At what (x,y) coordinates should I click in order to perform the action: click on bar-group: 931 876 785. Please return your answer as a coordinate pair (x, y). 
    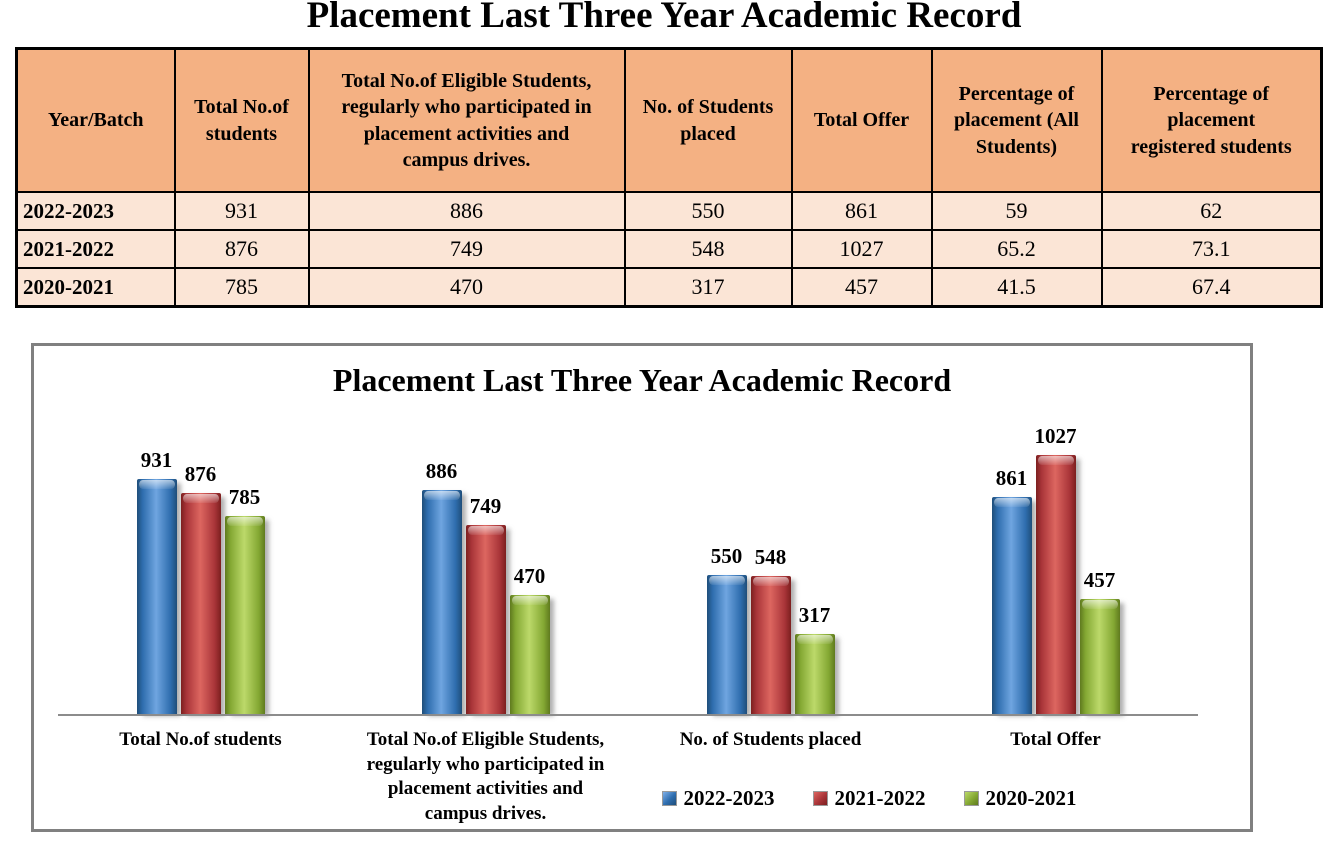
    Looking at the image, I should click on (200, 530).